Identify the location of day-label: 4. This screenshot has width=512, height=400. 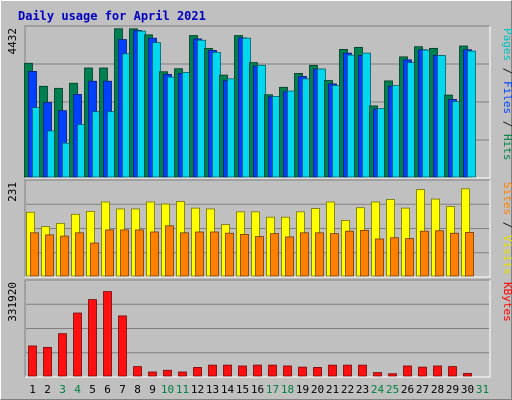
(77, 389).